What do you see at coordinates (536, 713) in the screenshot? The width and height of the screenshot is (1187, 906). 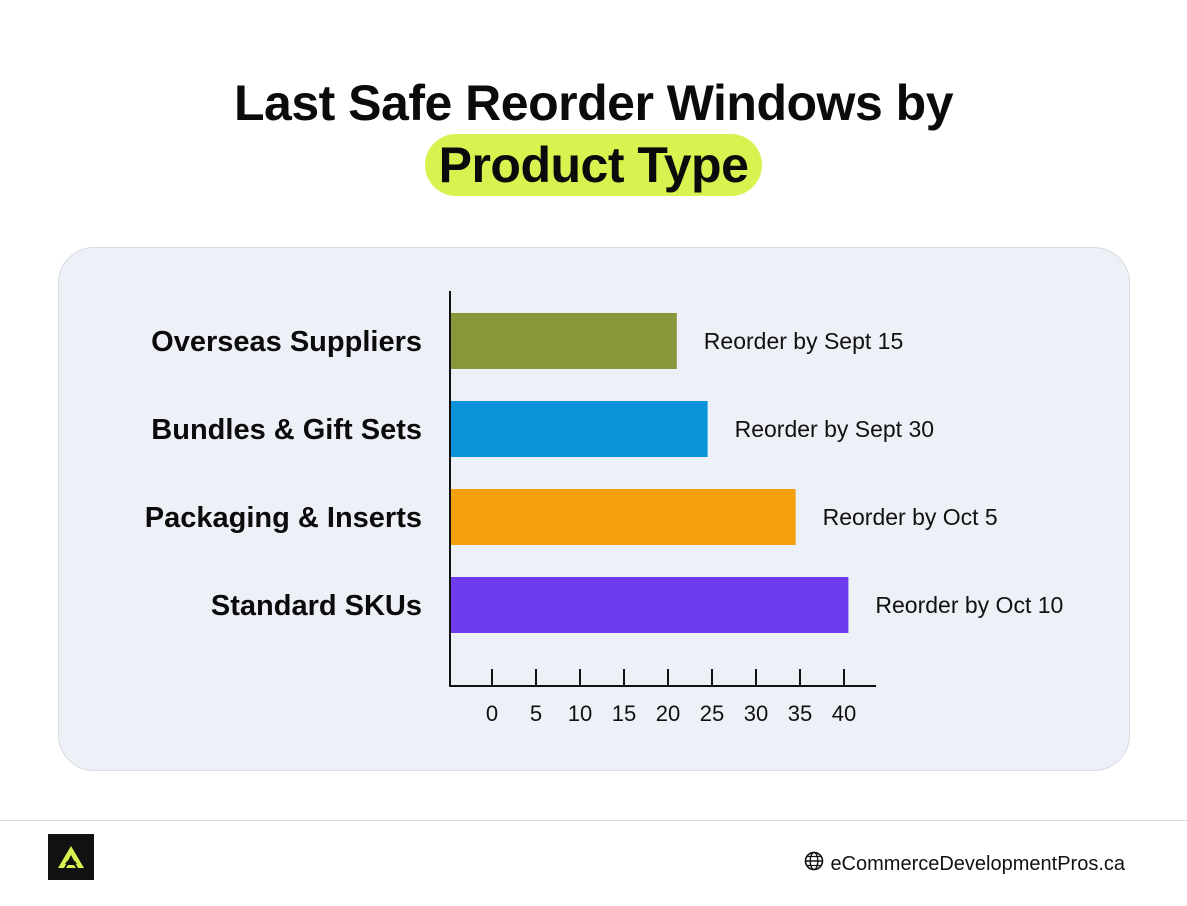 I see `x-tick-label: 5` at bounding box center [536, 713].